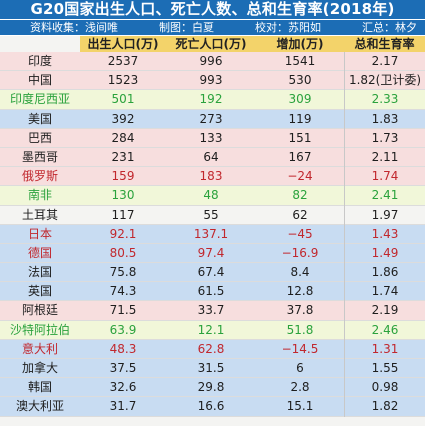 The image size is (425, 426). I want to click on country-cell: 澳大利亚, so click(39, 406).